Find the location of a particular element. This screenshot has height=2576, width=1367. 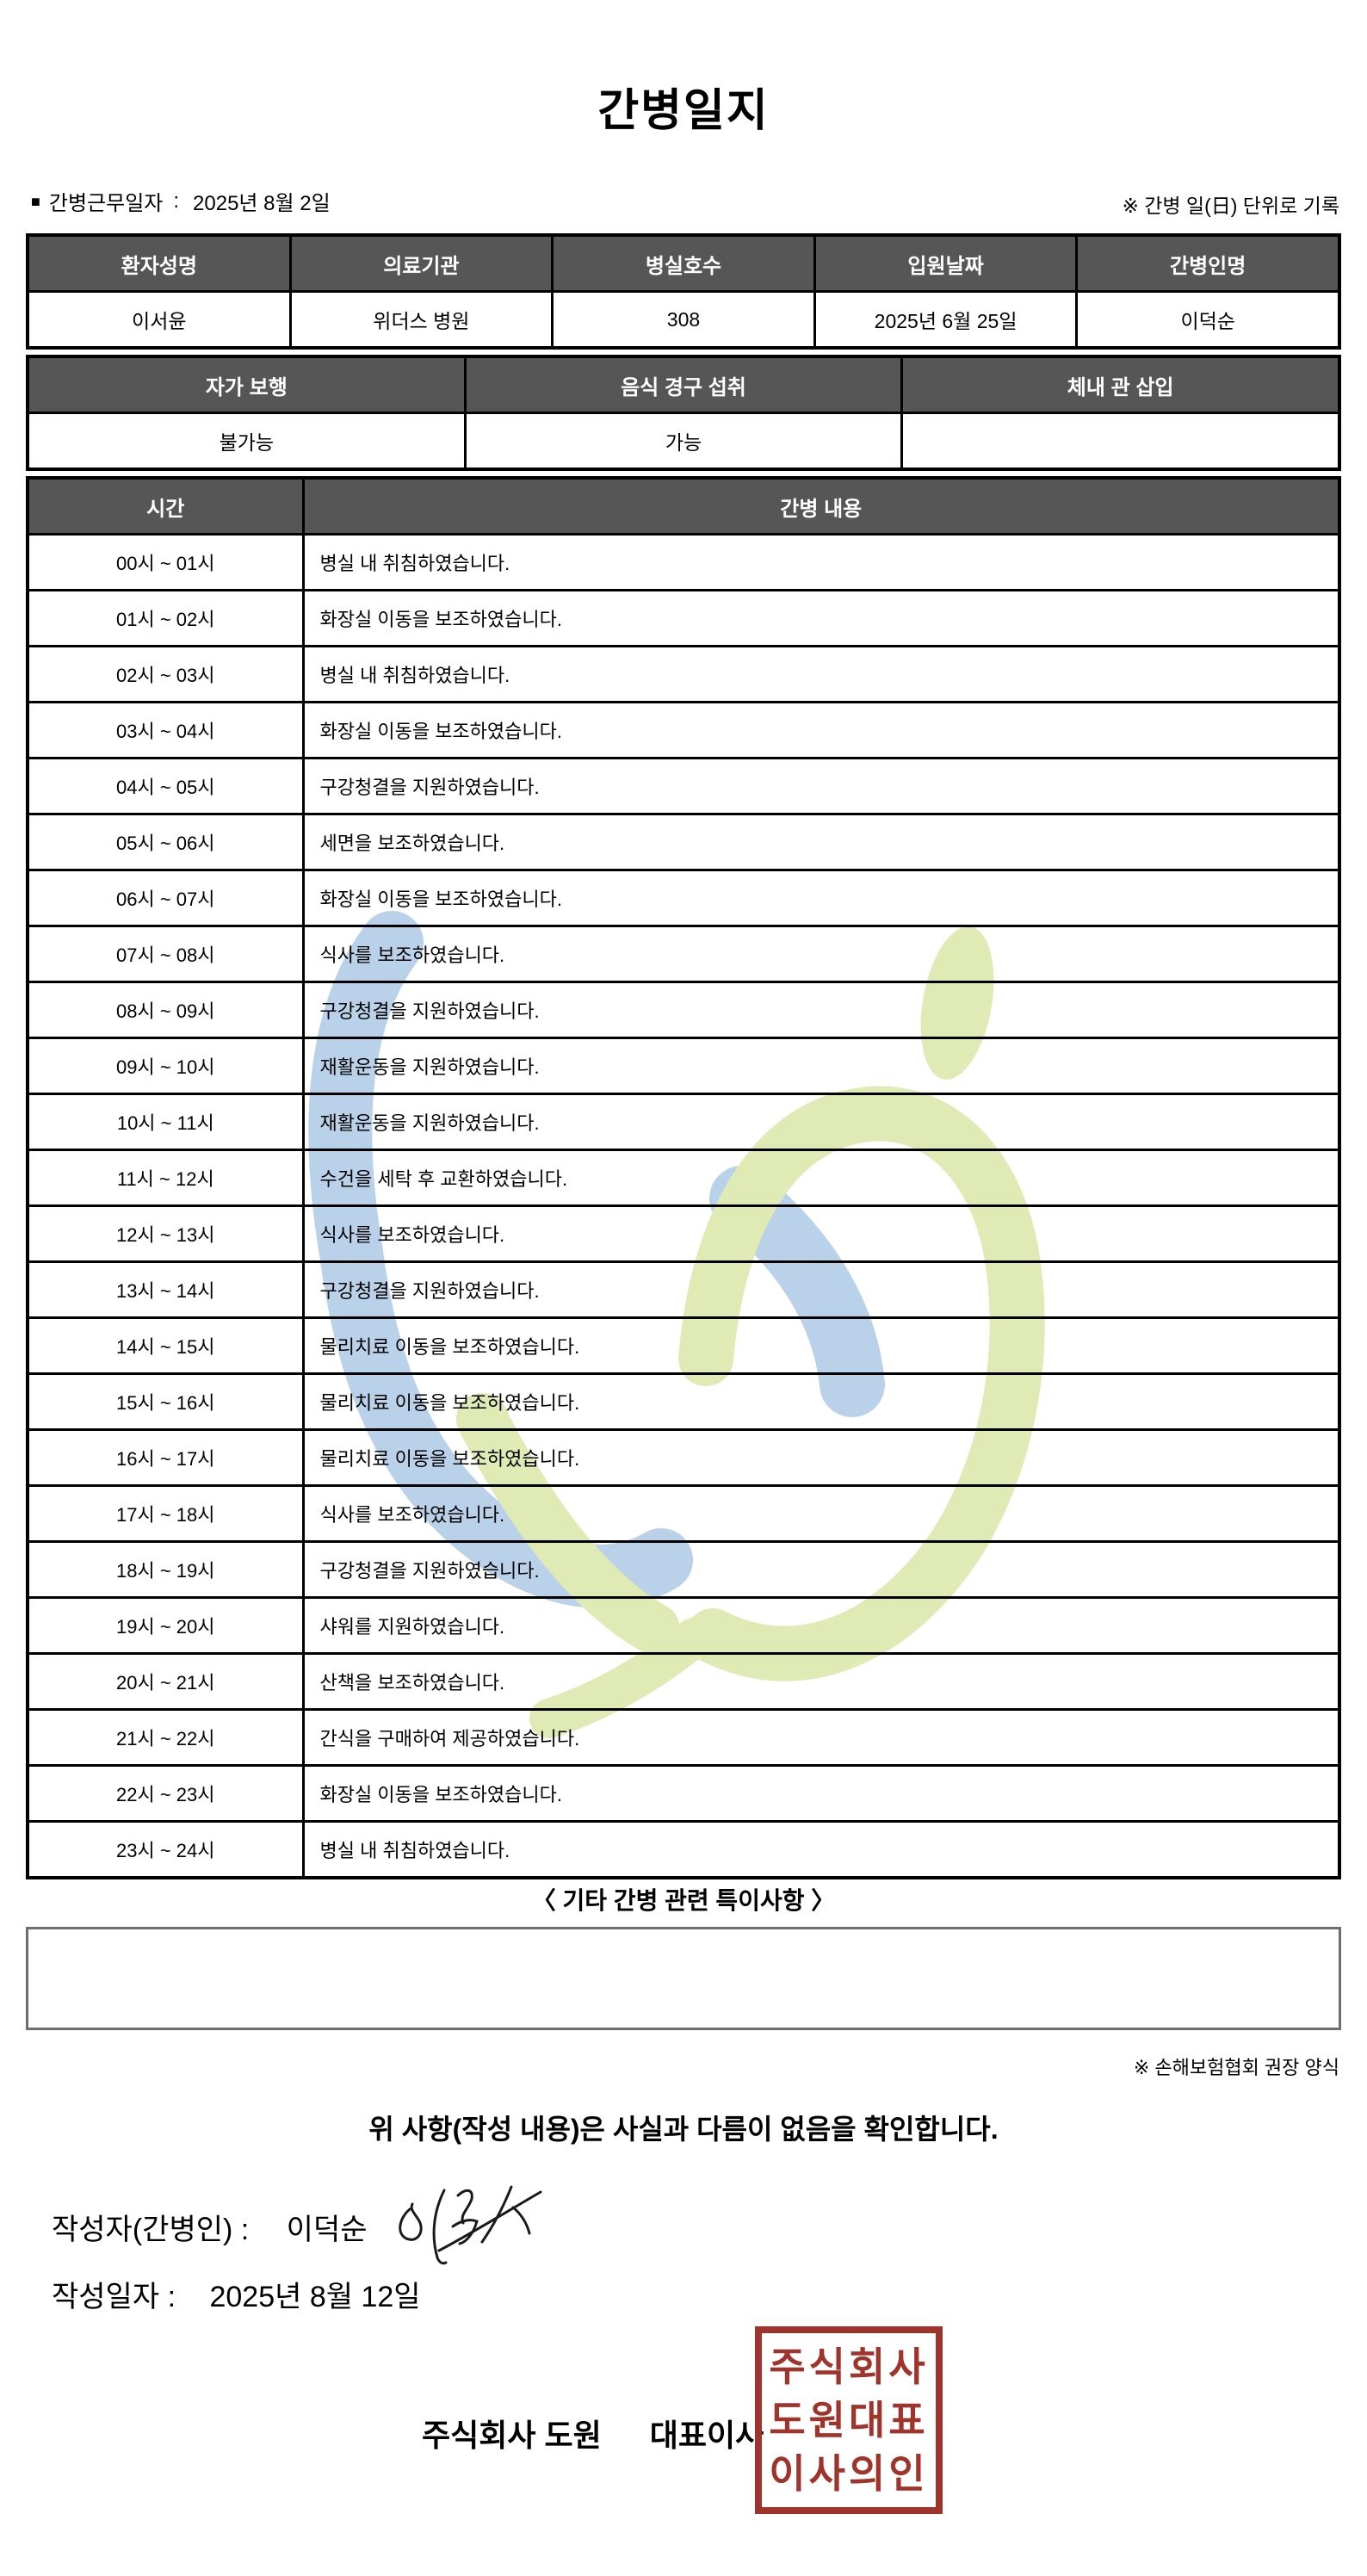

company-role: 대표이사 is located at coordinates (707, 2435).